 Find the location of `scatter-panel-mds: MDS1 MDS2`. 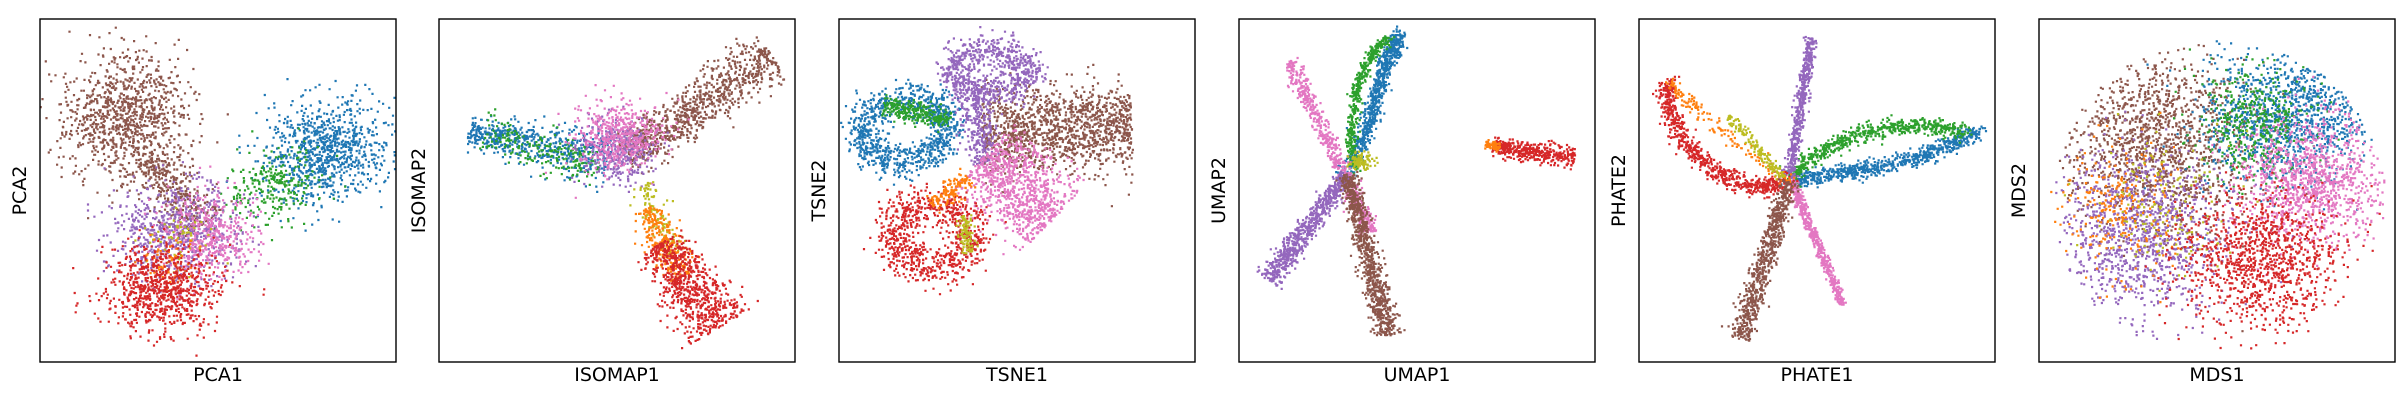

scatter-panel-mds: MDS1 MDS2 is located at coordinates (2202, 202).